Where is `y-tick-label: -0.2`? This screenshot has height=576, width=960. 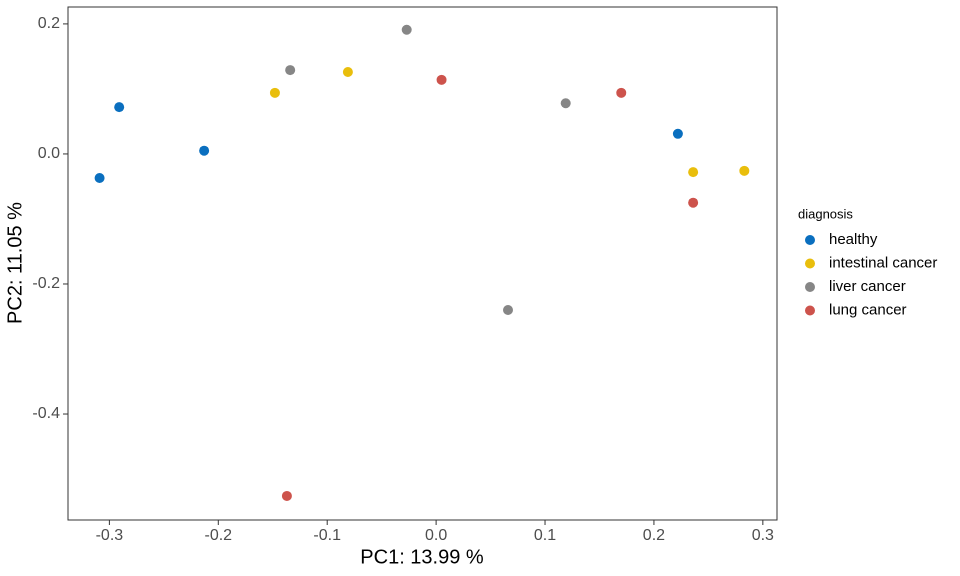
y-tick-label: -0.2 is located at coordinates (46, 283).